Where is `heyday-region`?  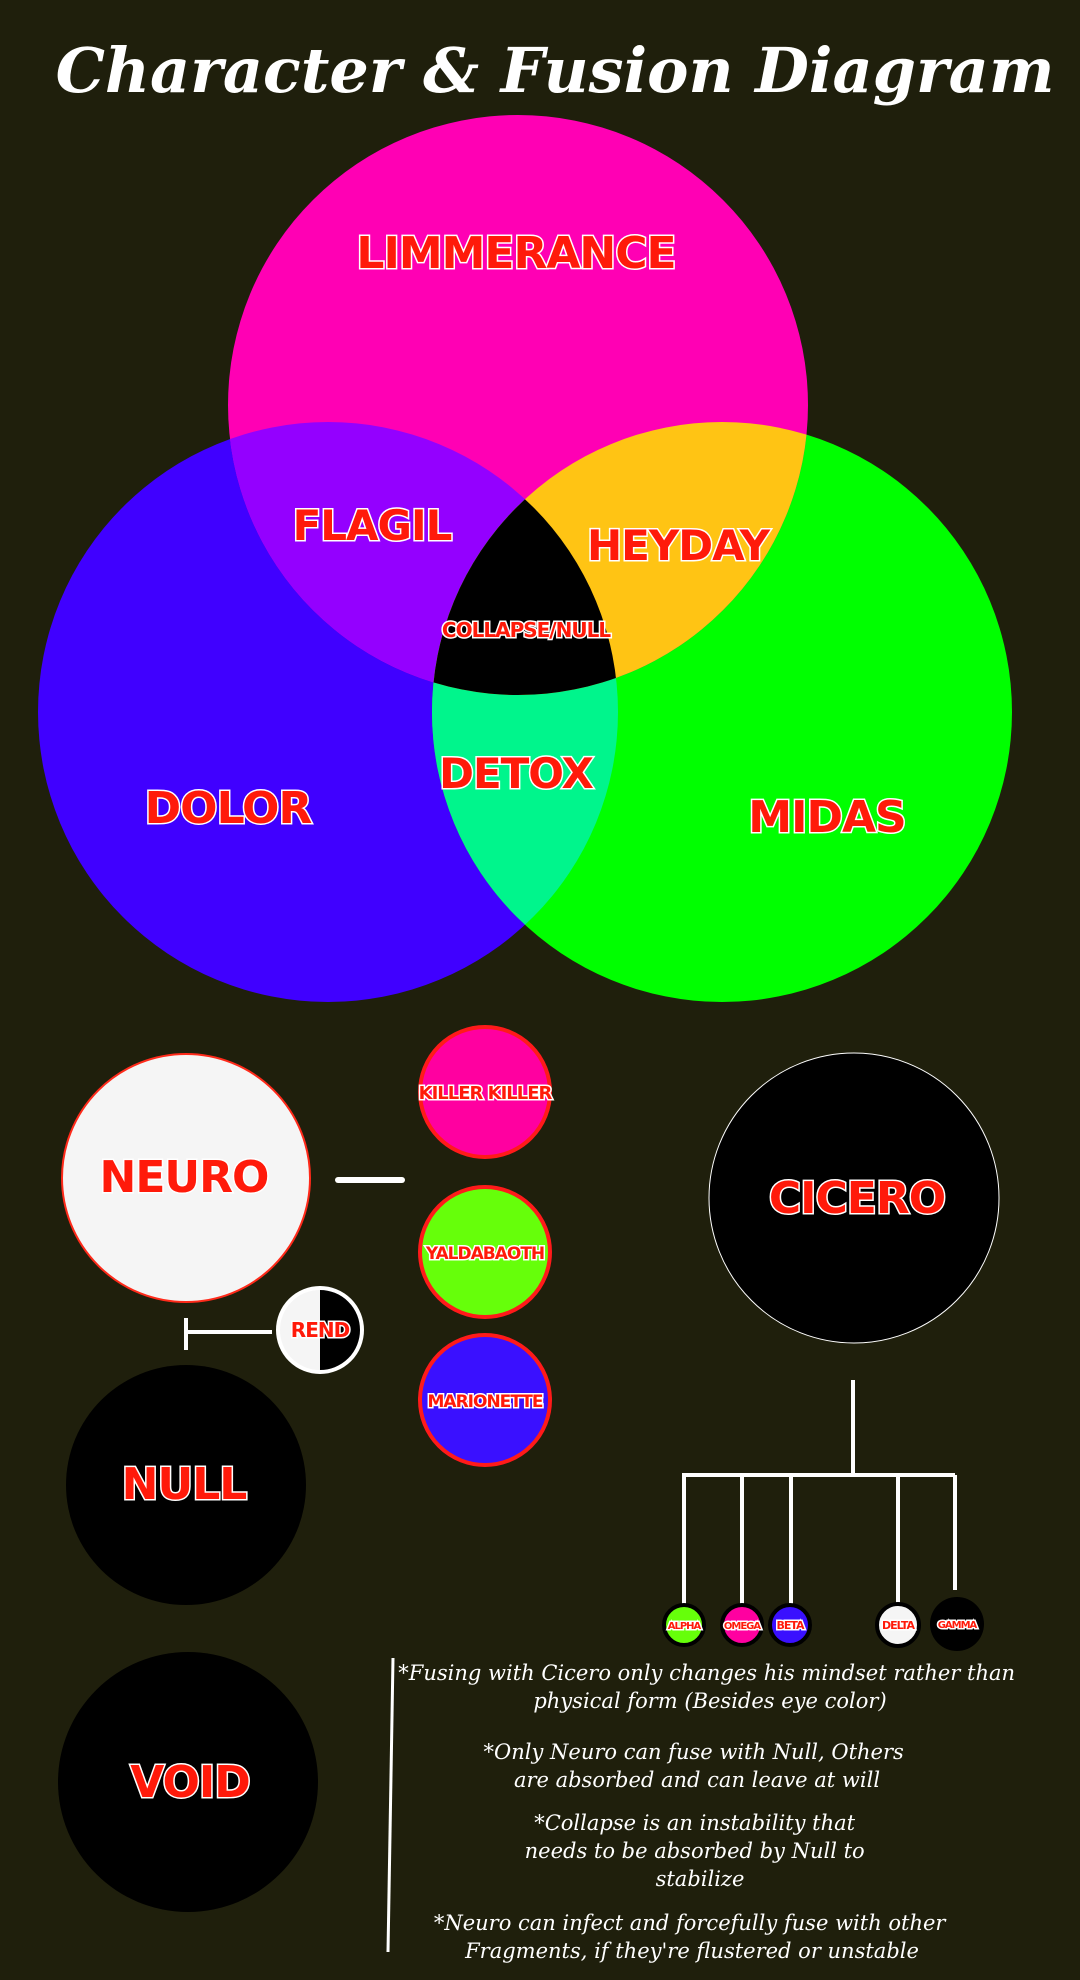 heyday-region is located at coordinates (620, 558).